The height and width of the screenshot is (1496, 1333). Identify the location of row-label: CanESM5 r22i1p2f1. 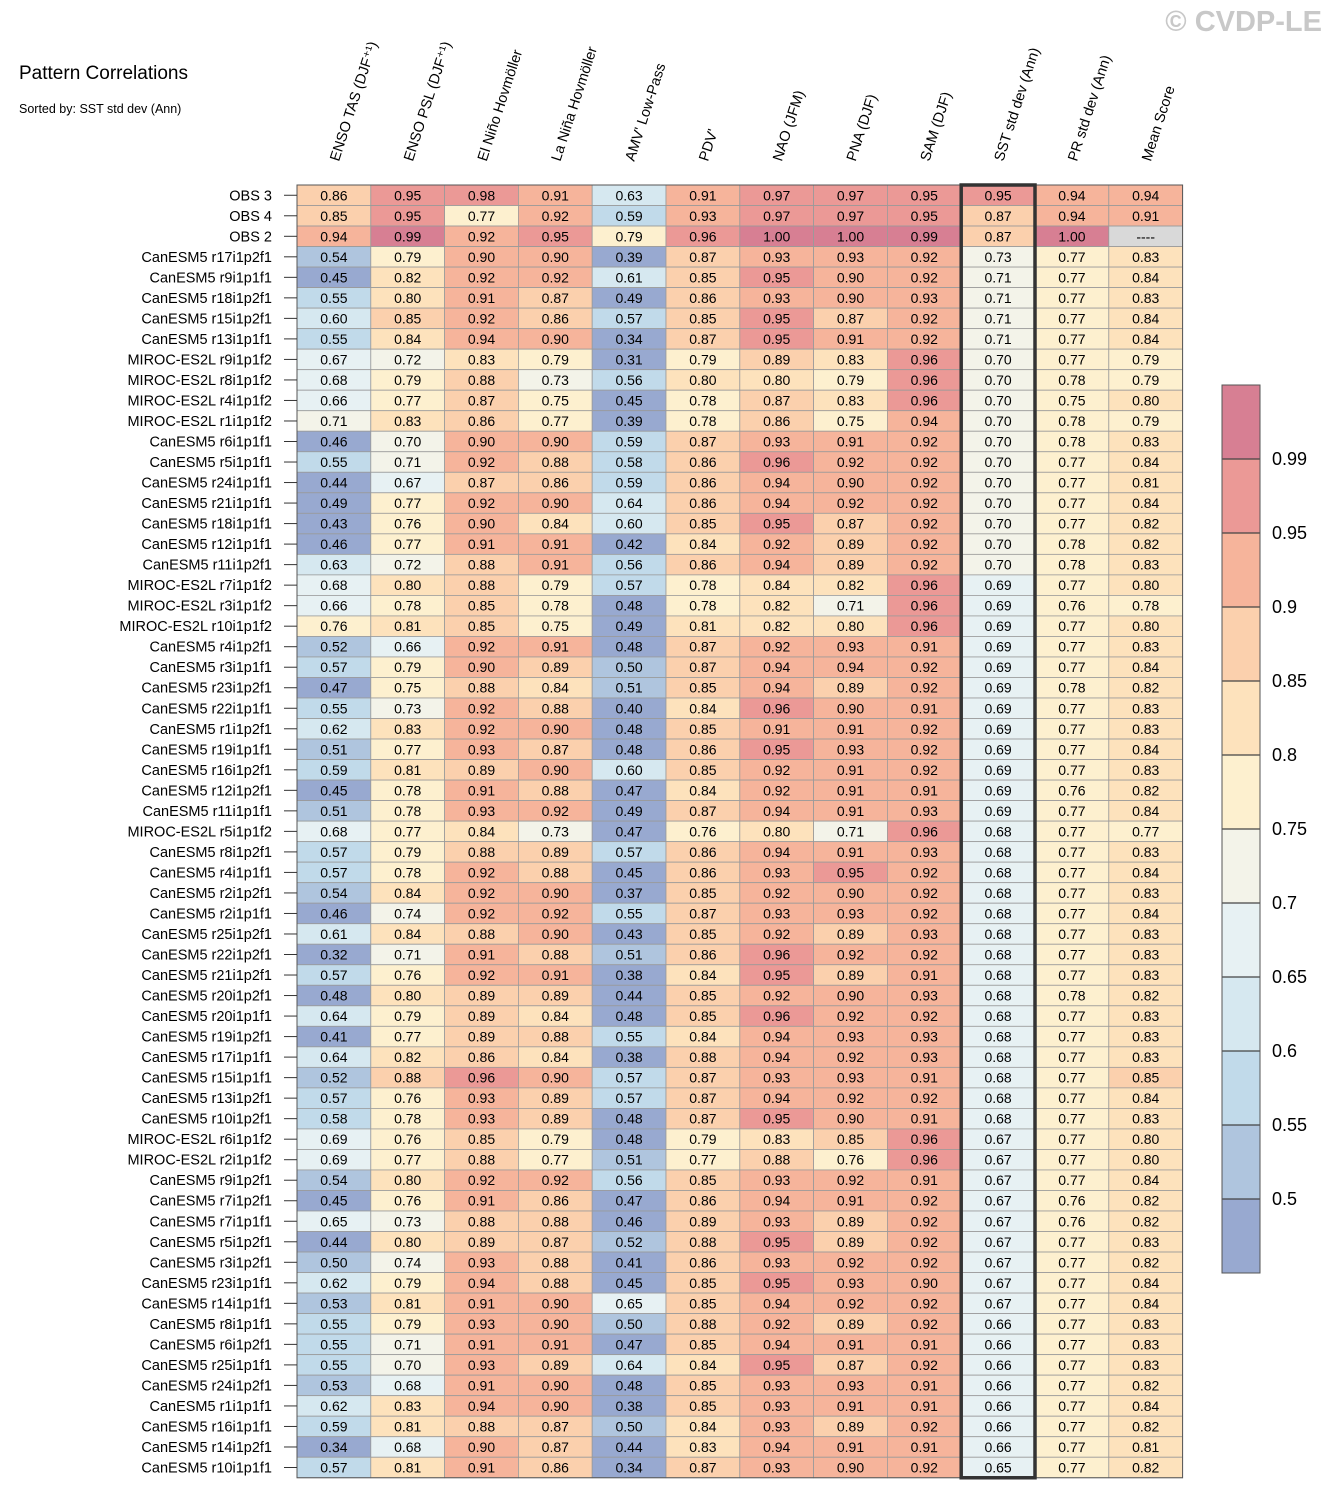
(206, 956).